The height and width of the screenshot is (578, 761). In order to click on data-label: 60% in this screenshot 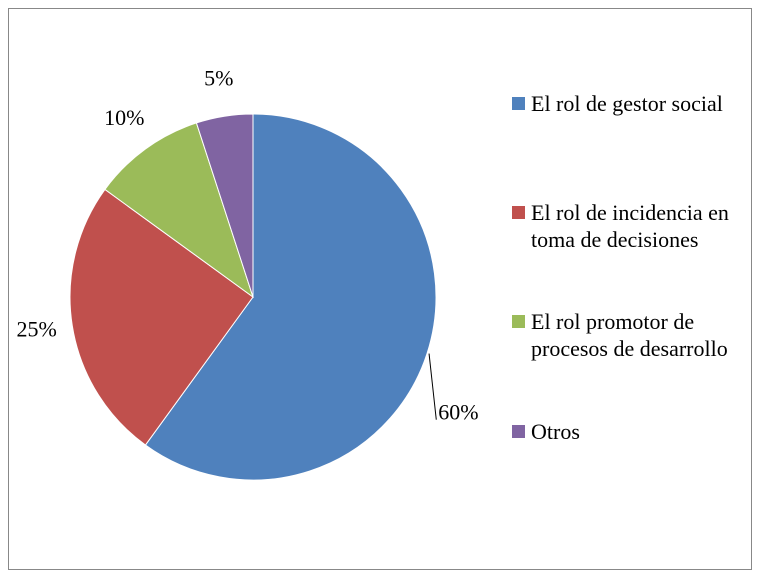, I will do `click(458, 412)`.